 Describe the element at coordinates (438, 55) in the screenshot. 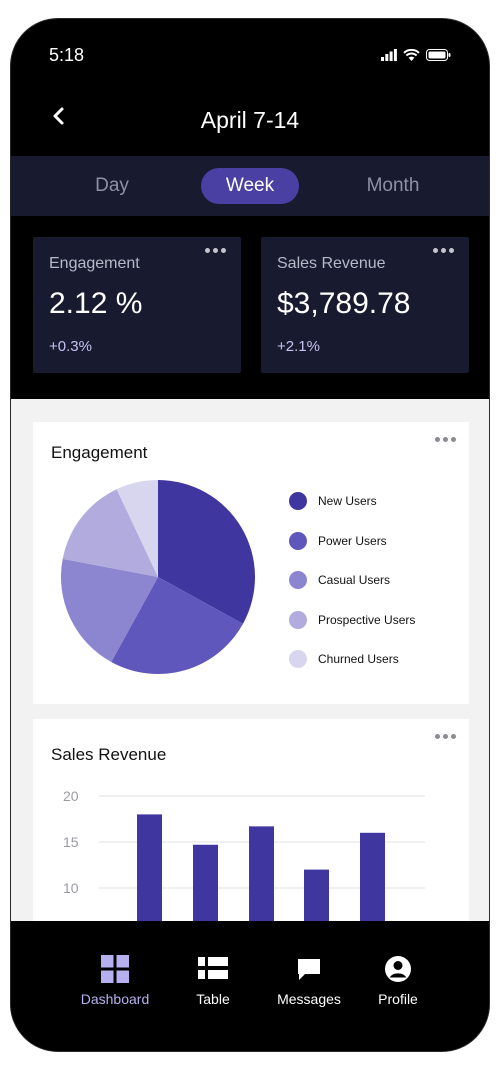

I see `battery-icon` at that location.